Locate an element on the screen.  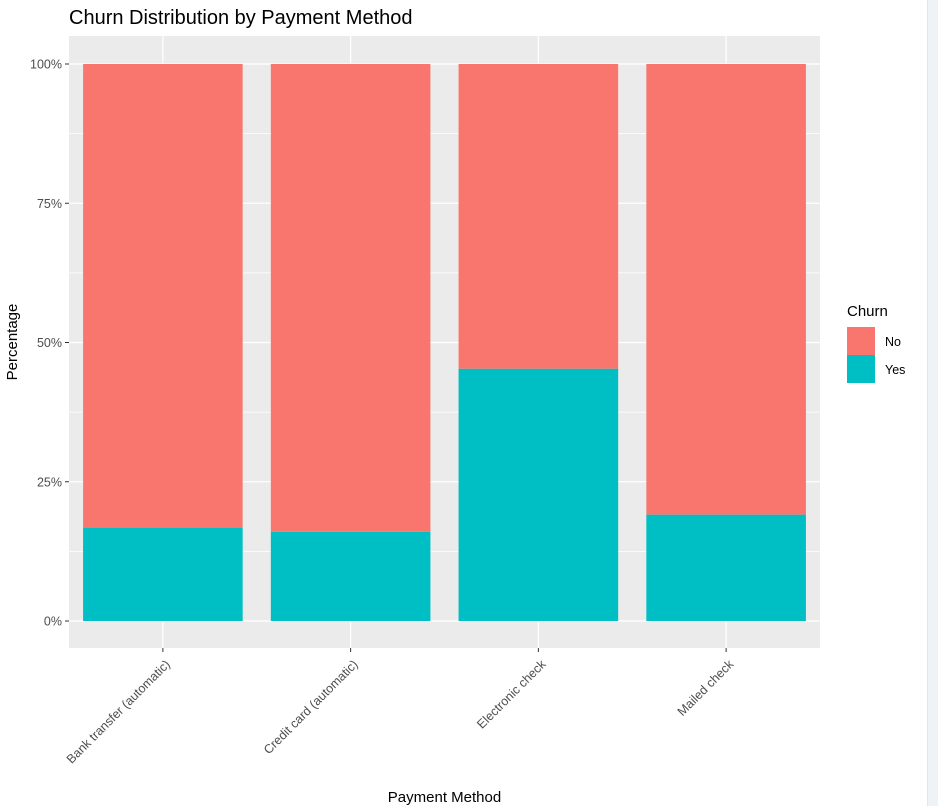
y-tick-label: 25% is located at coordinates (49, 482).